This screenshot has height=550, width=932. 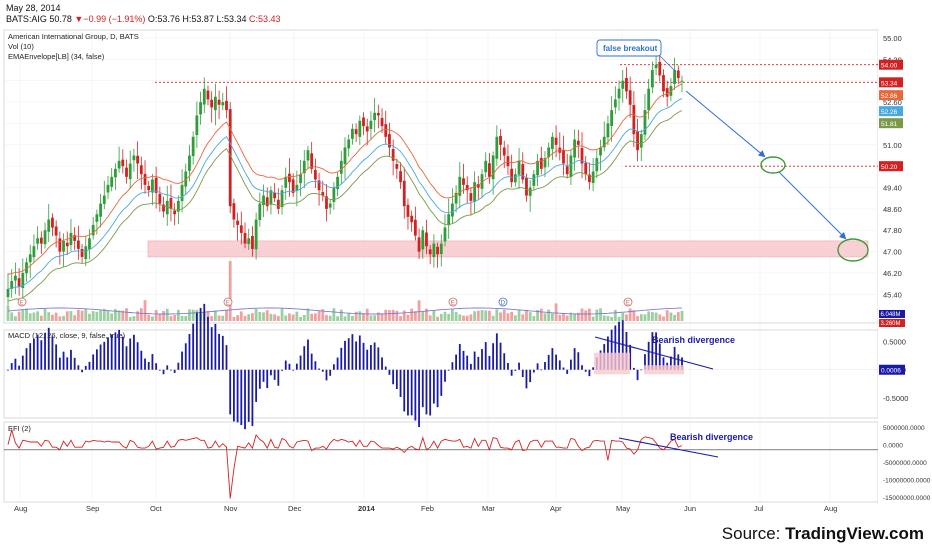 What do you see at coordinates (345, 463) in the screenshot?
I see `efi-line` at bounding box center [345, 463].